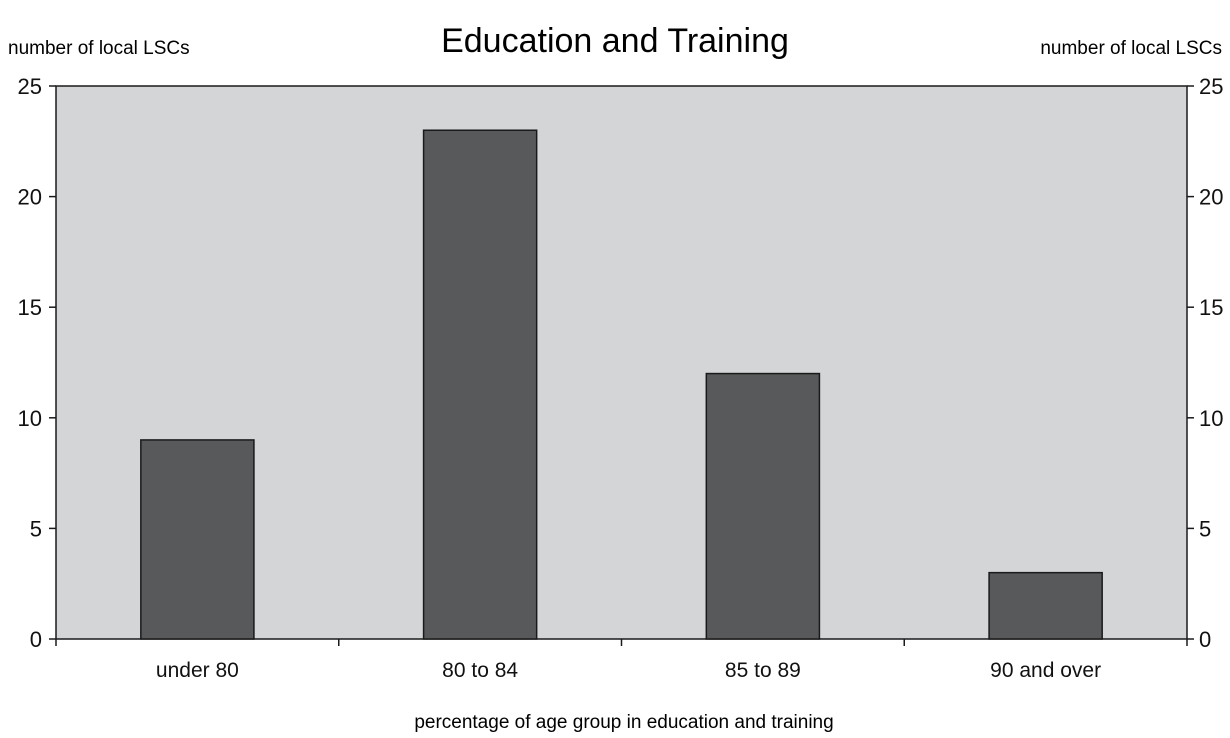  What do you see at coordinates (615, 41) in the screenshot?
I see `chart-title: Education and Training` at bounding box center [615, 41].